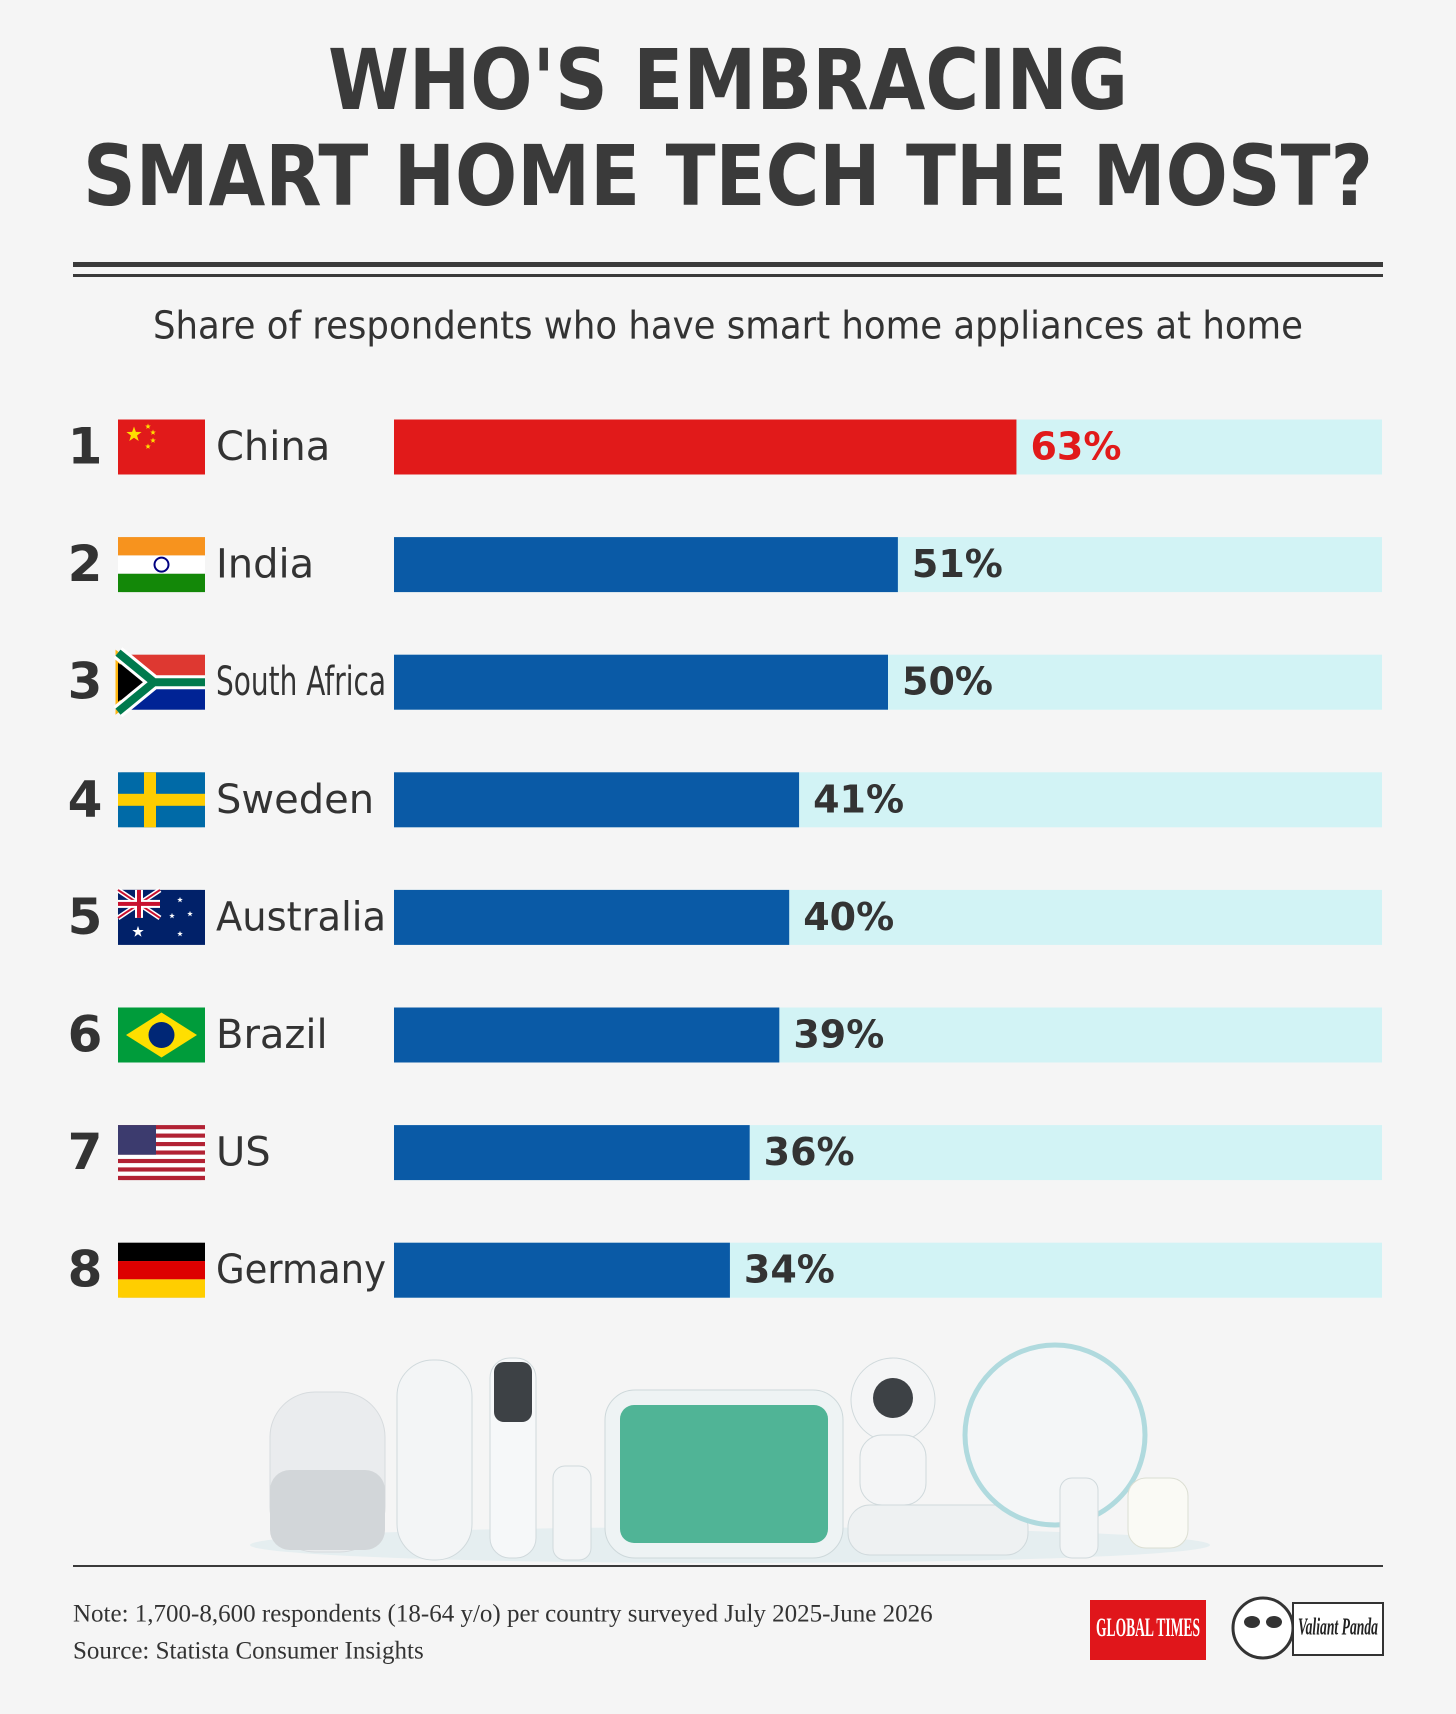 This screenshot has width=1456, height=1714. I want to click on rank: 5, so click(85, 917).